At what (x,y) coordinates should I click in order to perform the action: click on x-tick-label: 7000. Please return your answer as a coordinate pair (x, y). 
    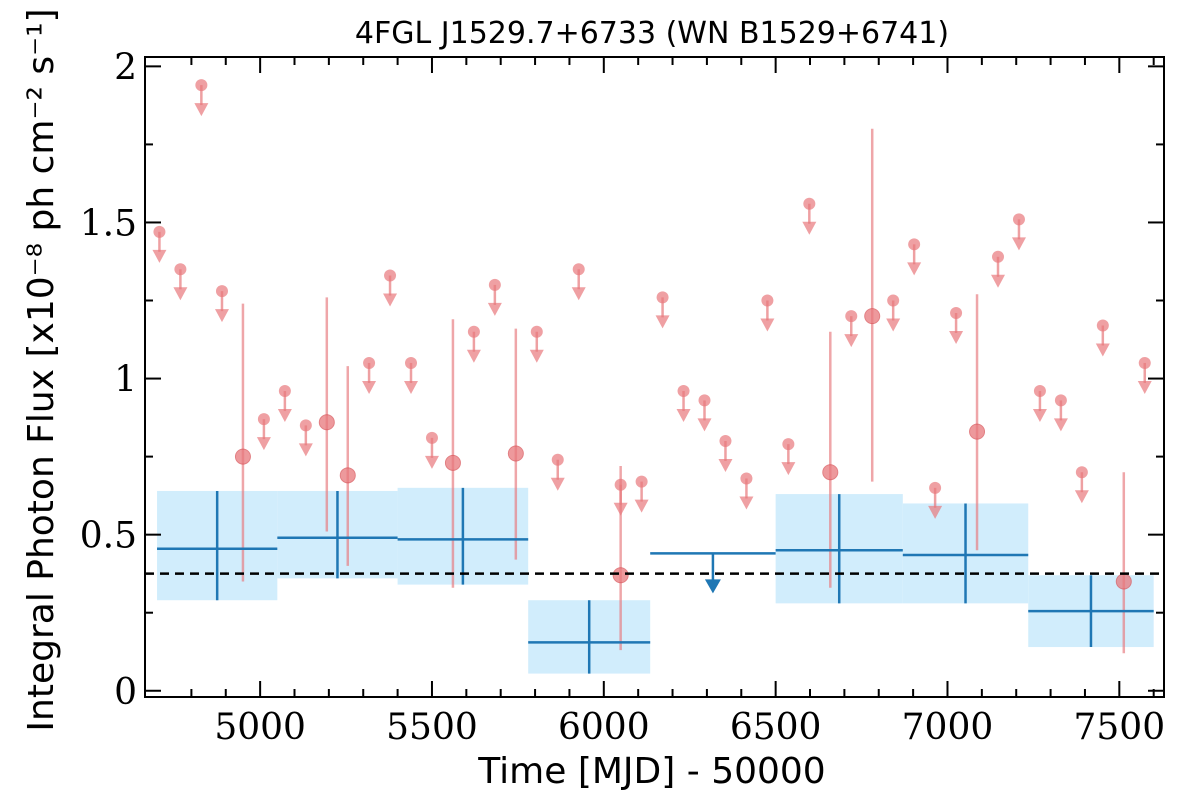
    Looking at the image, I should click on (948, 727).